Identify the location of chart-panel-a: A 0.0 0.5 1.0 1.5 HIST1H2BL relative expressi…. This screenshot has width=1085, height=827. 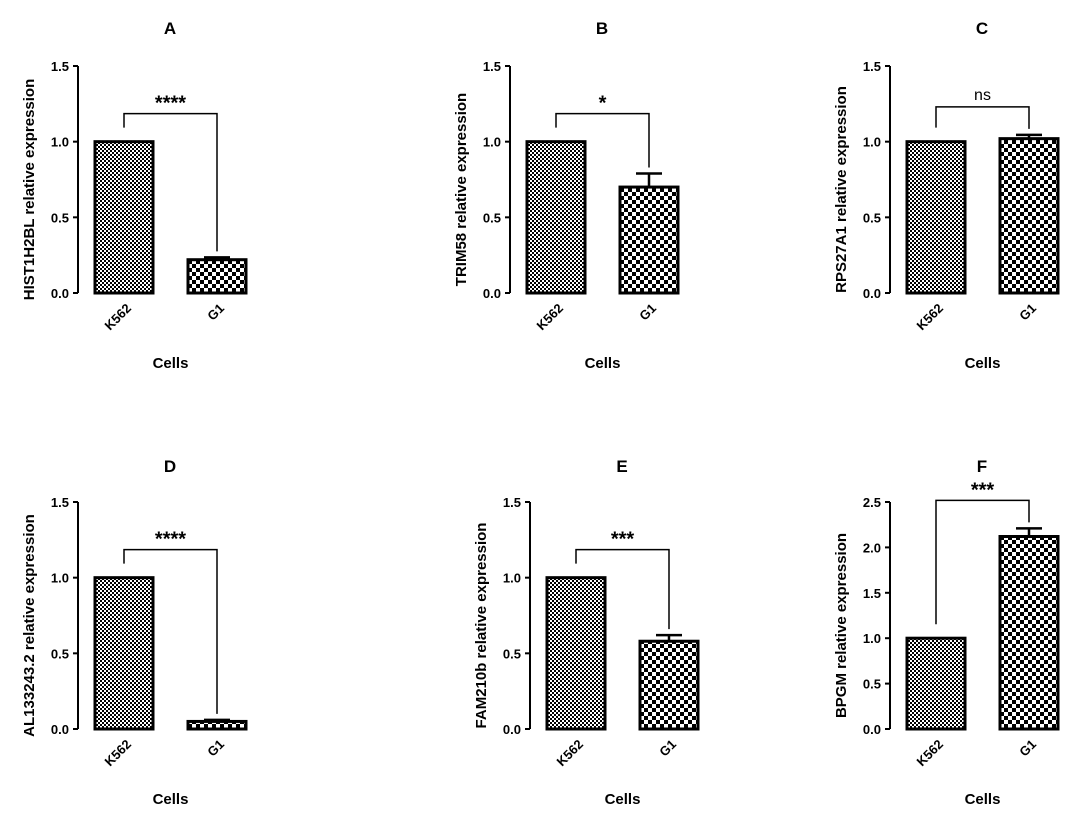
(134, 195).